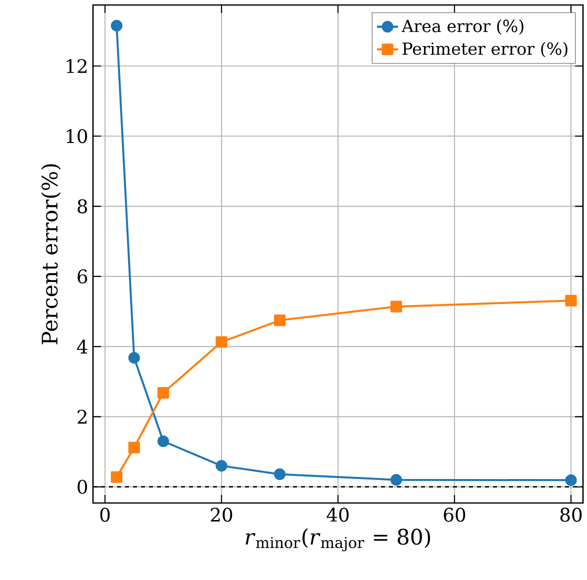 This screenshot has height=580, width=587. I want to click on y-tick-label: 0, so click(83, 487).